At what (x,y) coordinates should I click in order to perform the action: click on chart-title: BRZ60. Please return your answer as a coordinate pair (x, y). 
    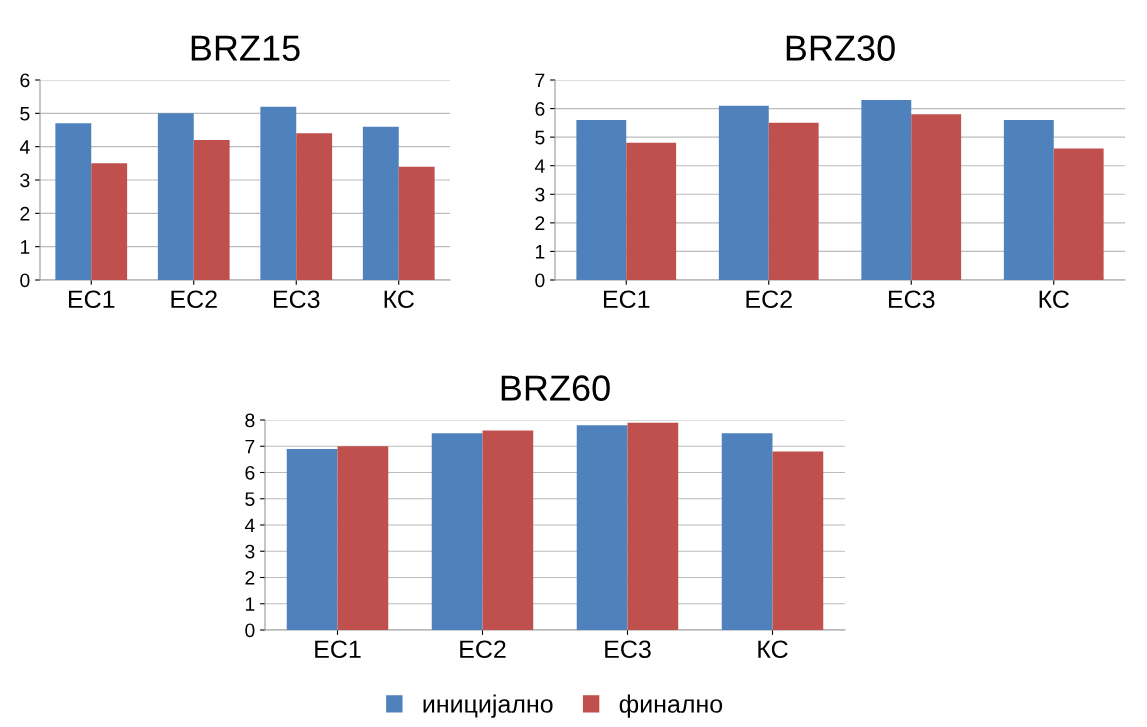
    Looking at the image, I should click on (555, 388).